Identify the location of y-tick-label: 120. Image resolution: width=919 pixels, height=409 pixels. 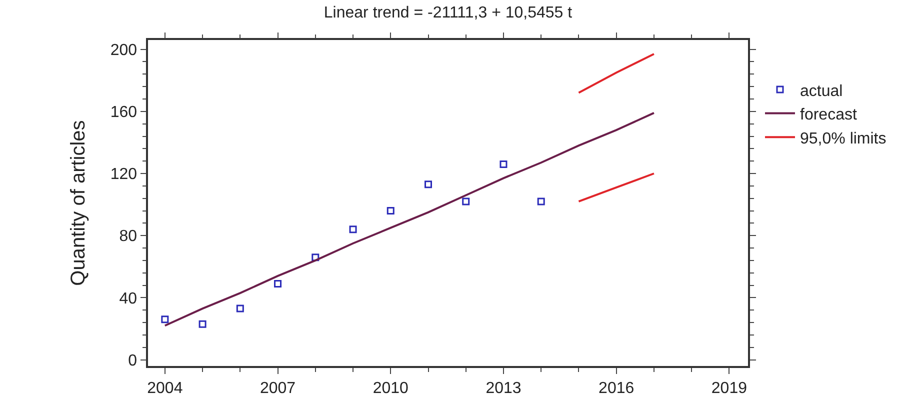
(124, 175).